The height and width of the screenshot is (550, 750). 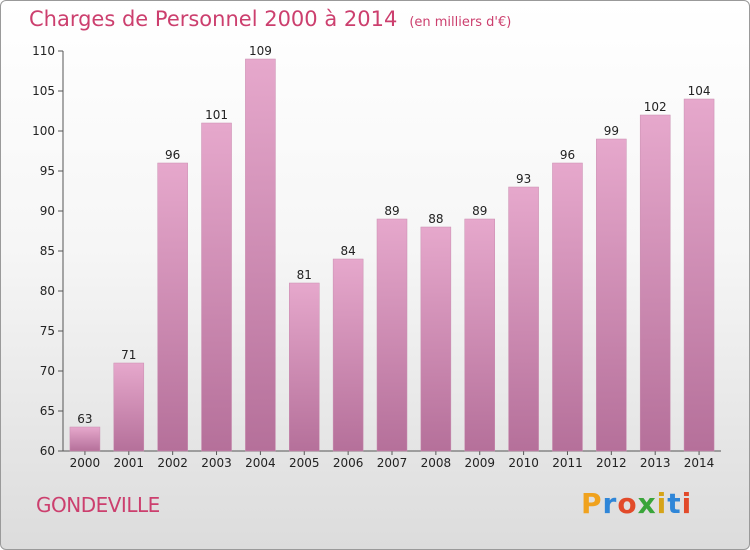 I want to click on y-tick-label: 75, so click(x=47, y=331).